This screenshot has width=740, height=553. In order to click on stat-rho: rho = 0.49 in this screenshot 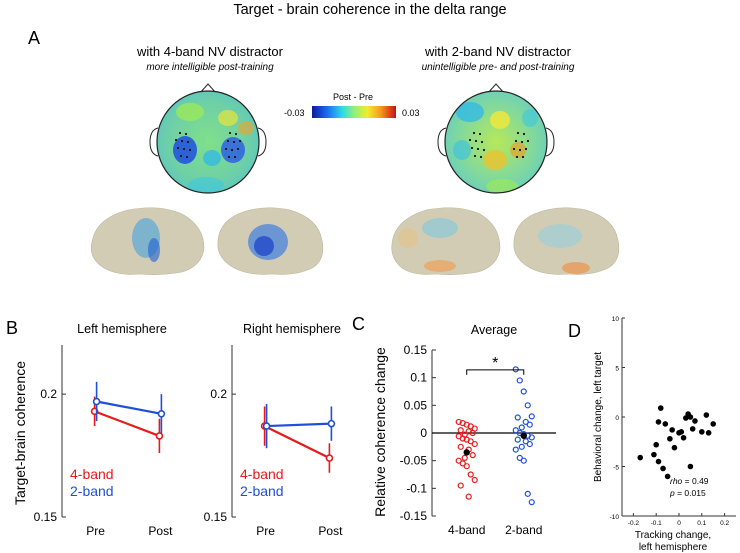, I will do `click(689, 481)`.